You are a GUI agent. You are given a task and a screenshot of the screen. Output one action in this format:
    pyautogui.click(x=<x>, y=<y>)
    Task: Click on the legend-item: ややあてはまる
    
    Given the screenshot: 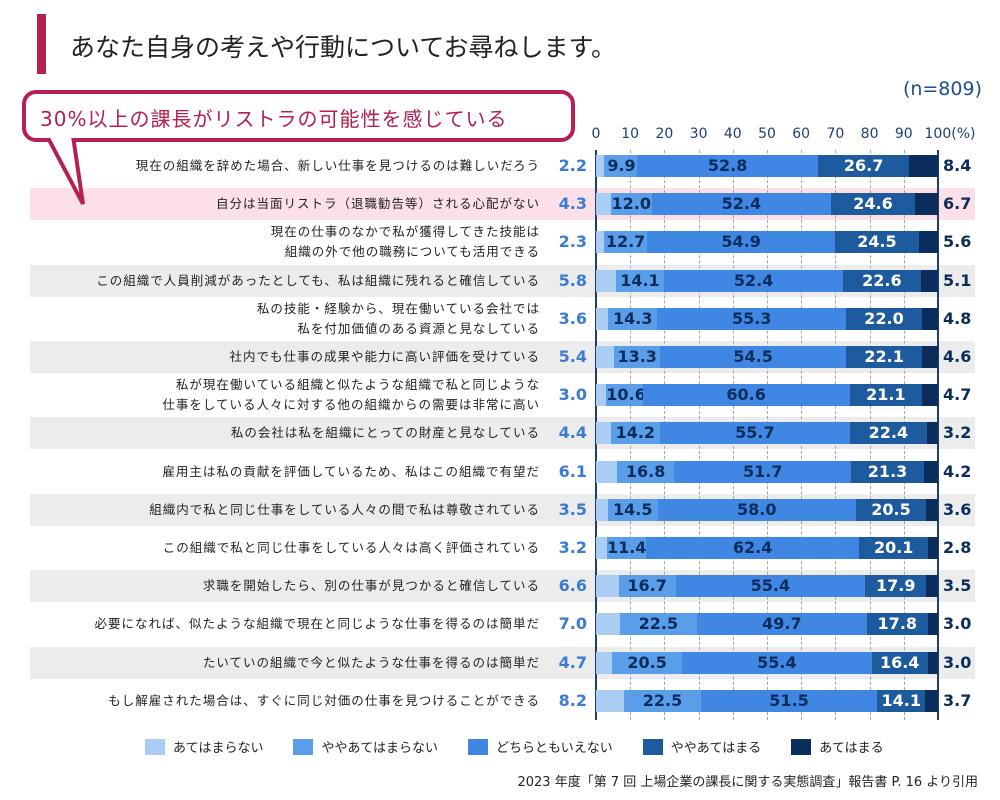 What is the action you would take?
    pyautogui.click(x=702, y=746)
    